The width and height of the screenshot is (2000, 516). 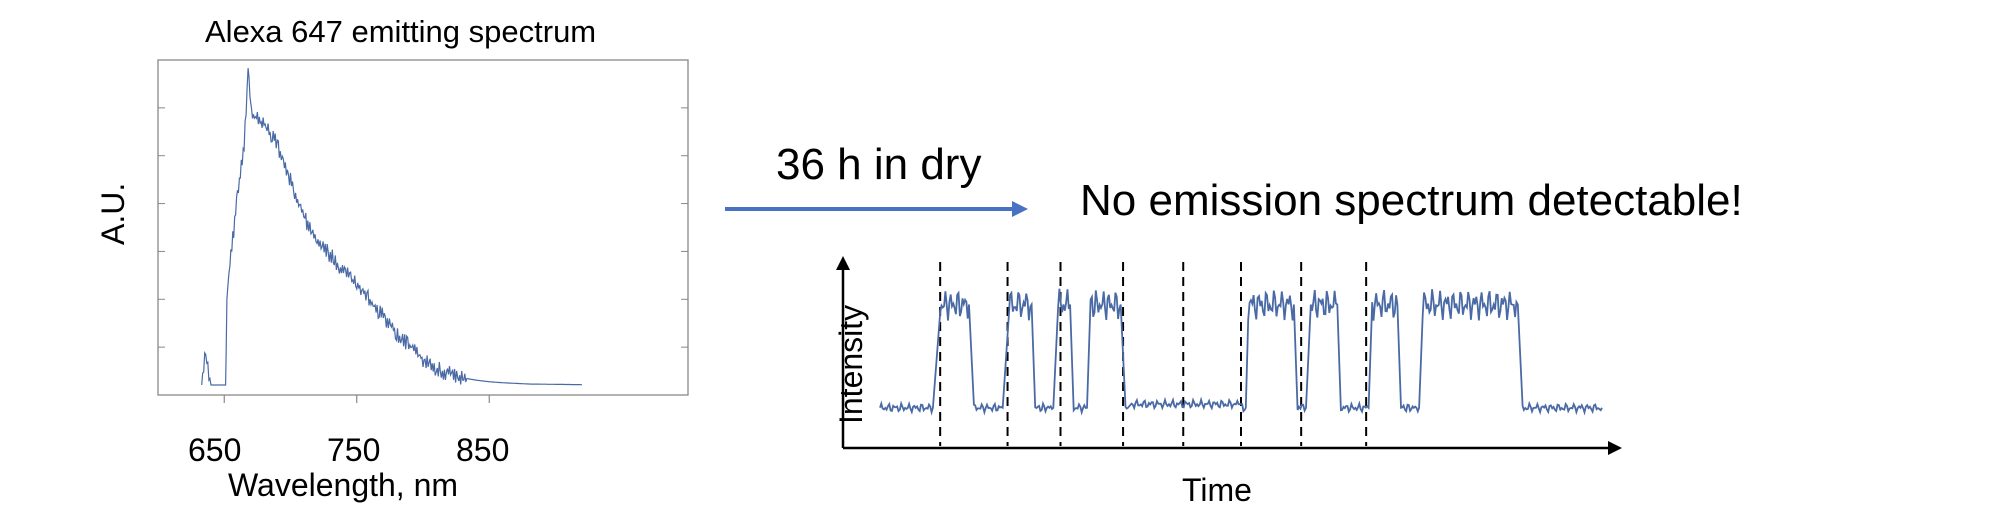 I want to click on arrow-label: 36 h in dry, so click(x=879, y=164).